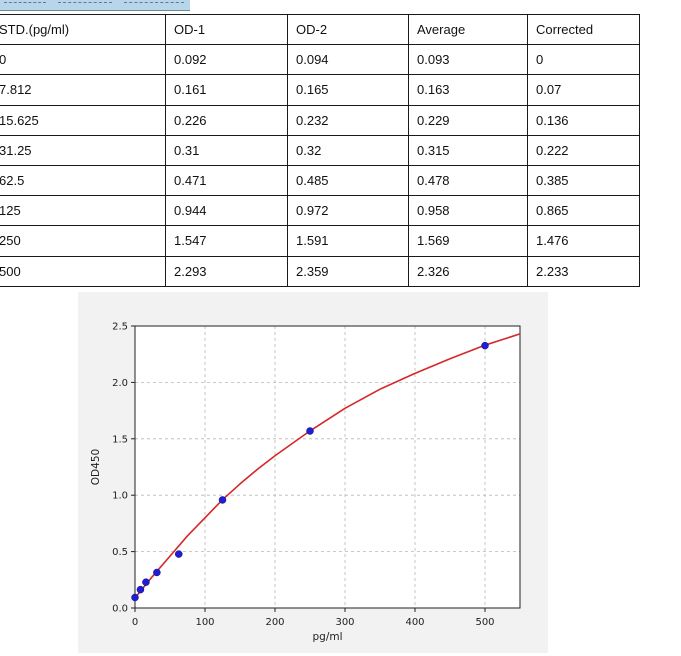 Image resolution: width=681 pixels, height=656 pixels. I want to click on table-cell: 0.315, so click(468, 150).